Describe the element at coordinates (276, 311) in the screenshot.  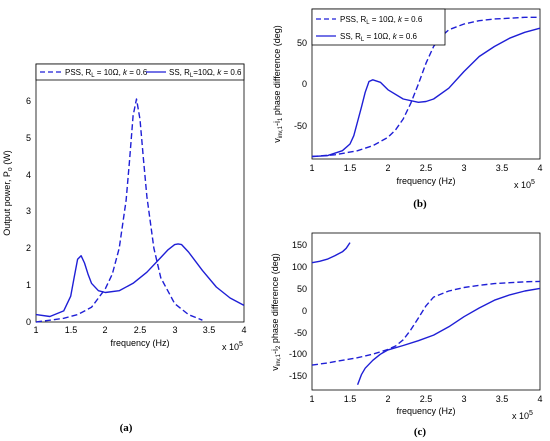
I see `panel-c-ylabel: vinv,1-i2 phase difference (deg)` at that location.